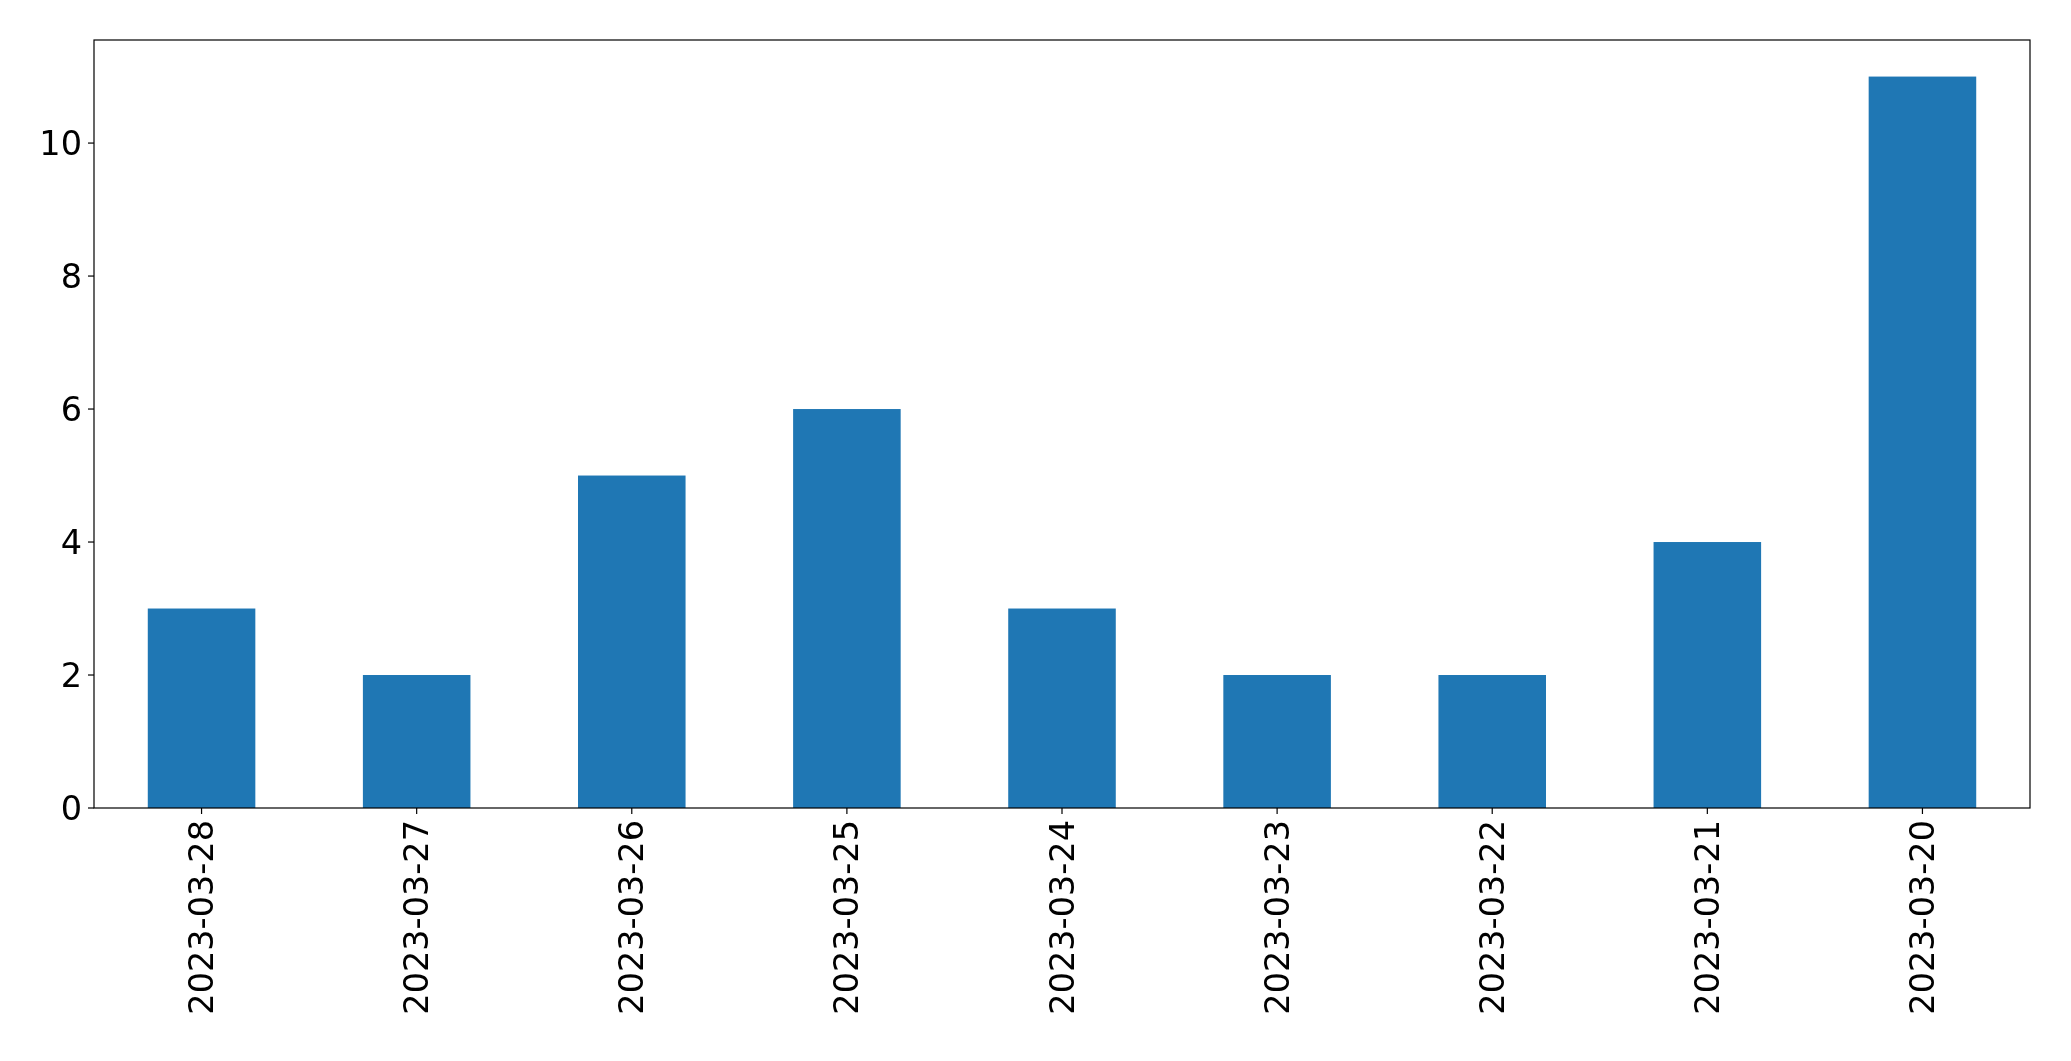  Describe the element at coordinates (71, 542) in the screenshot. I see `y-tick-label: 4` at that location.